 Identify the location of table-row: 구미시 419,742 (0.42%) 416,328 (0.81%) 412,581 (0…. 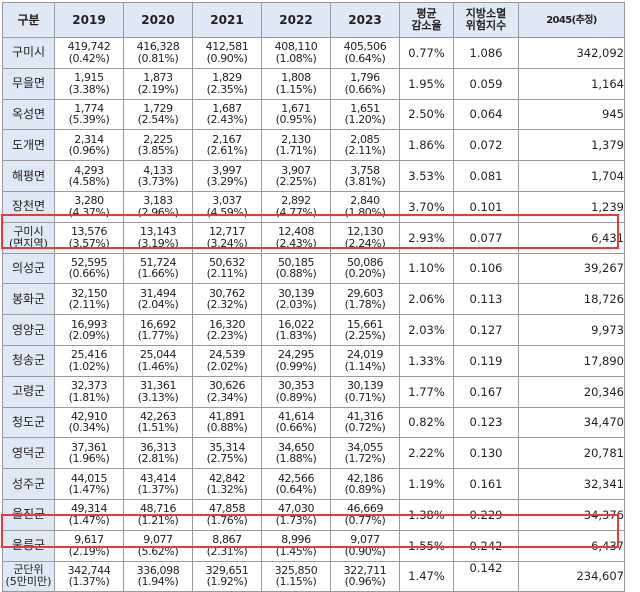
(313, 53).